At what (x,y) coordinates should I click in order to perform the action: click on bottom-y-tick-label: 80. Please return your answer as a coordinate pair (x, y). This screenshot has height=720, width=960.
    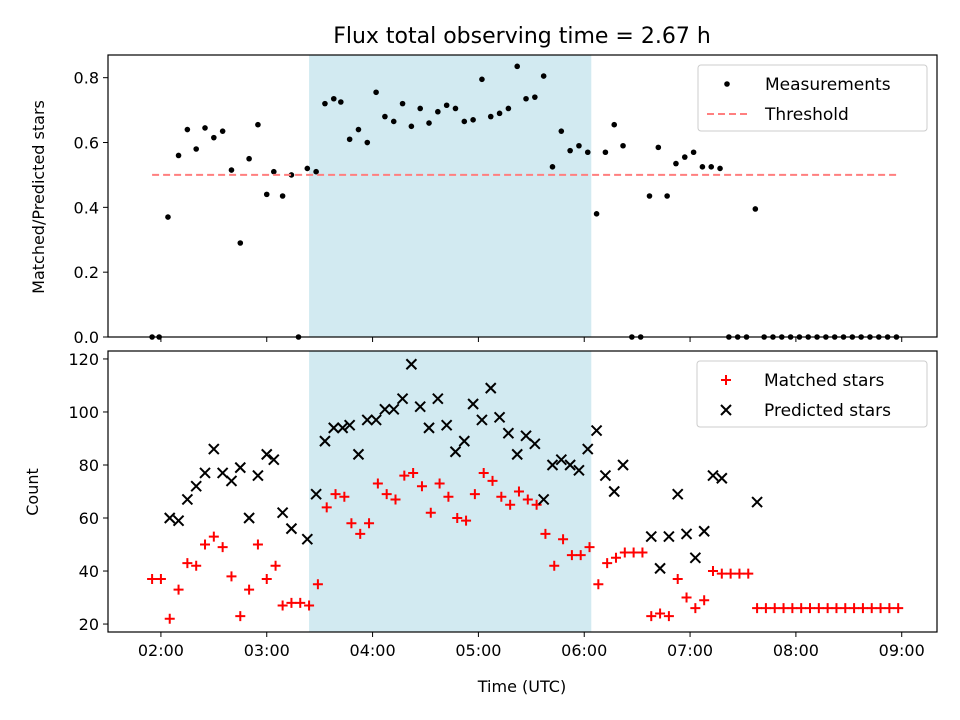
    Looking at the image, I should click on (89, 465).